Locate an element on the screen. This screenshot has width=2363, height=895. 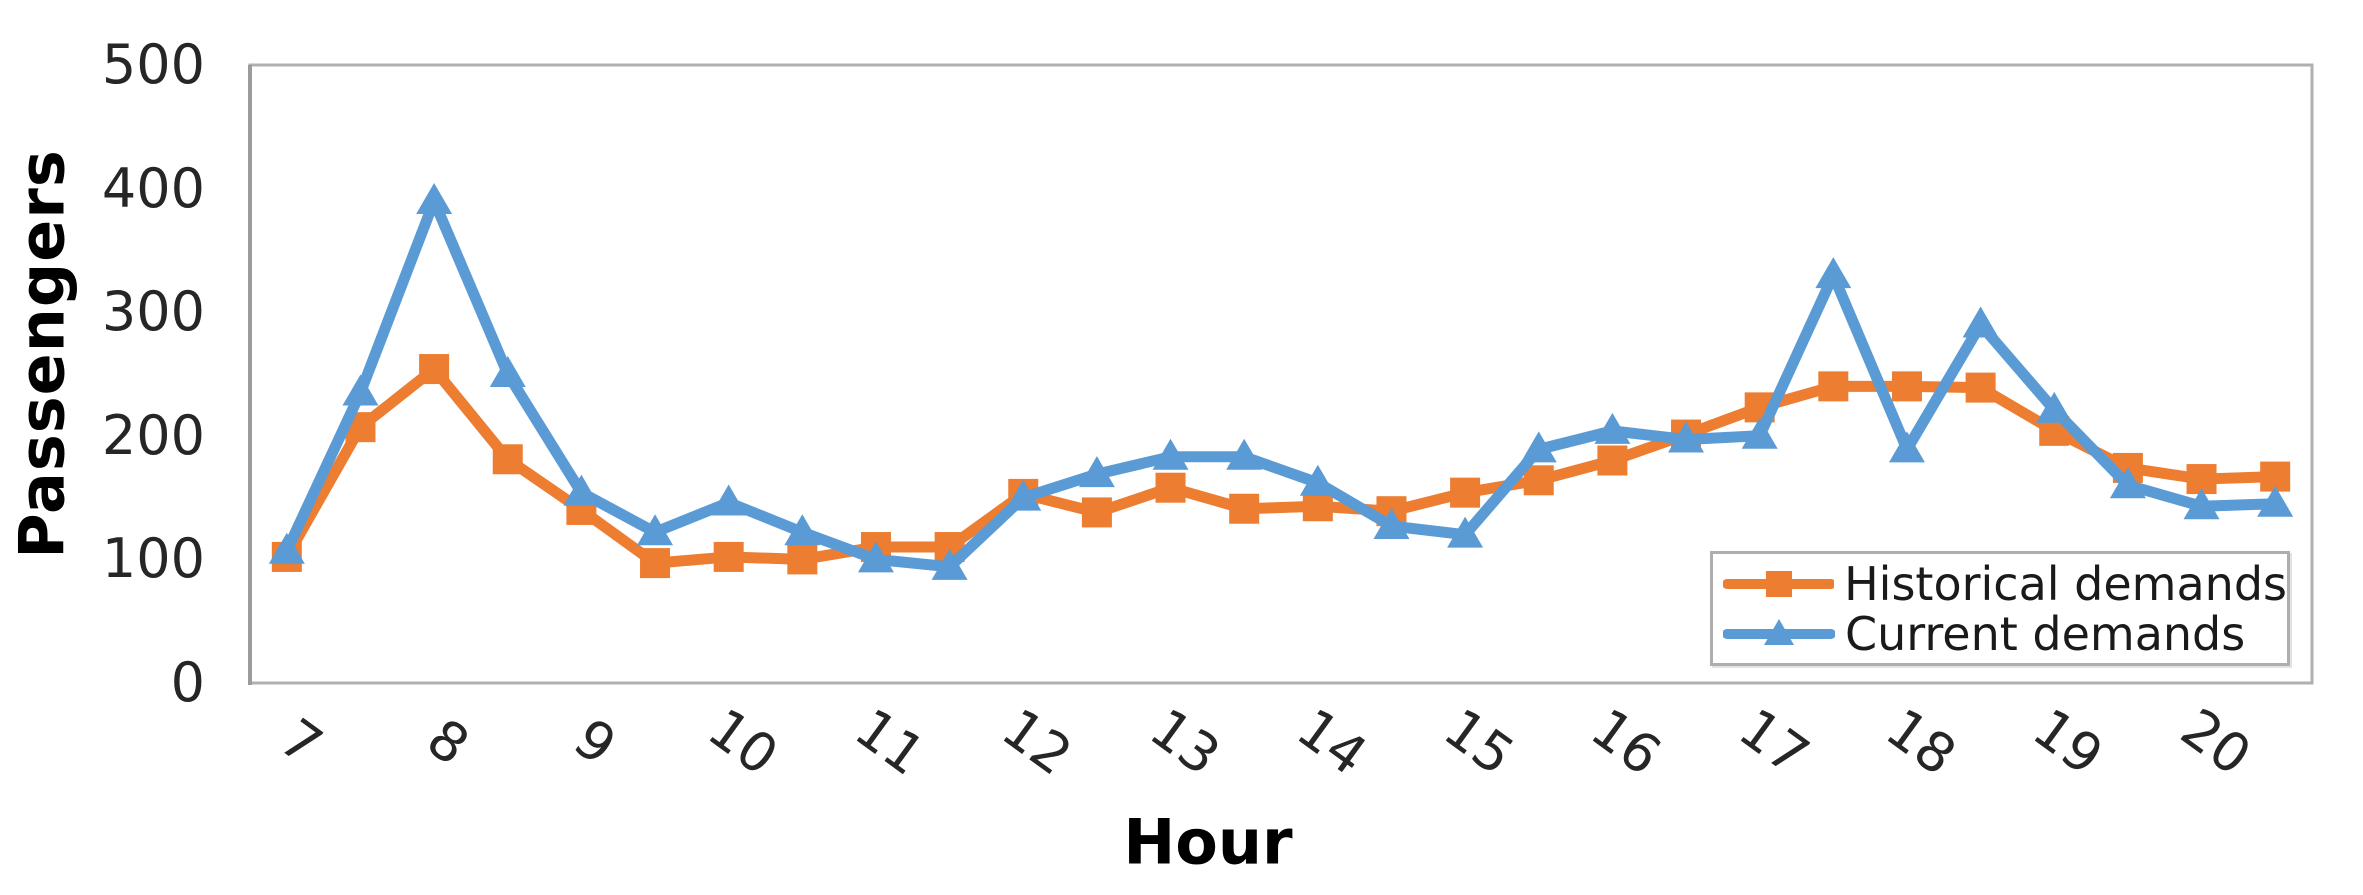
square-marker-icon is located at coordinates (1779, 583).